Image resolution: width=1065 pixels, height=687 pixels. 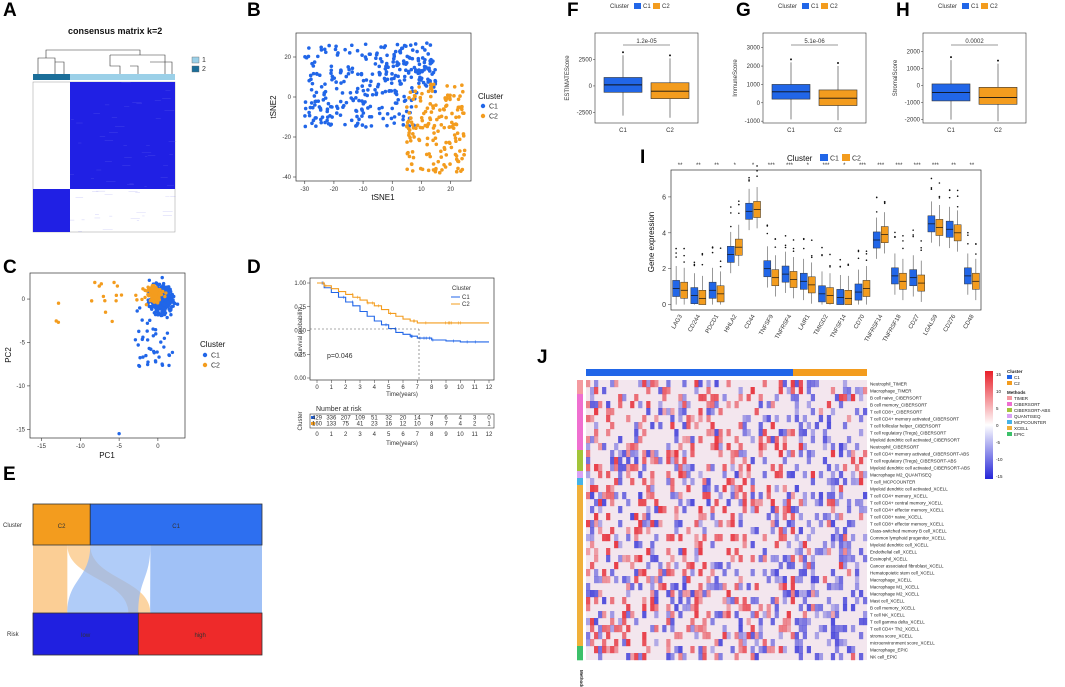 What do you see at coordinates (931, 324) in the screenshot?
I see `gene-x-label: LGALS9` at bounding box center [931, 324].